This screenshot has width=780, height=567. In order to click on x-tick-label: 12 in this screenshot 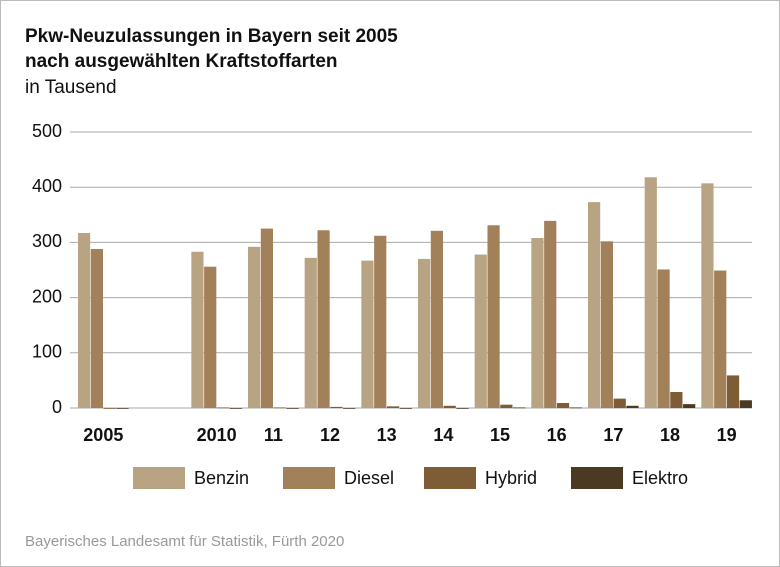, I will do `click(330, 435)`.